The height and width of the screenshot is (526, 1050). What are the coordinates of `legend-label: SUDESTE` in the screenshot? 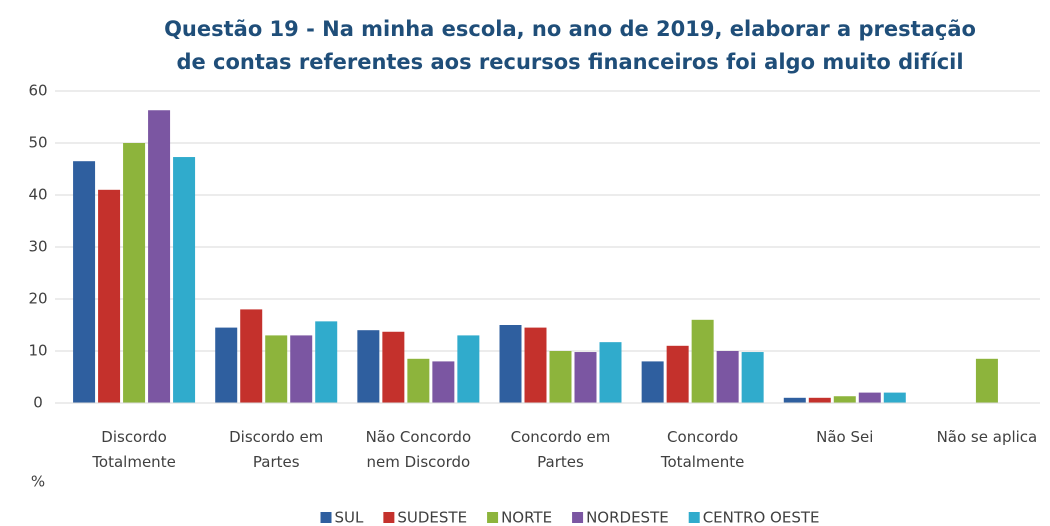 It's located at (432, 517).